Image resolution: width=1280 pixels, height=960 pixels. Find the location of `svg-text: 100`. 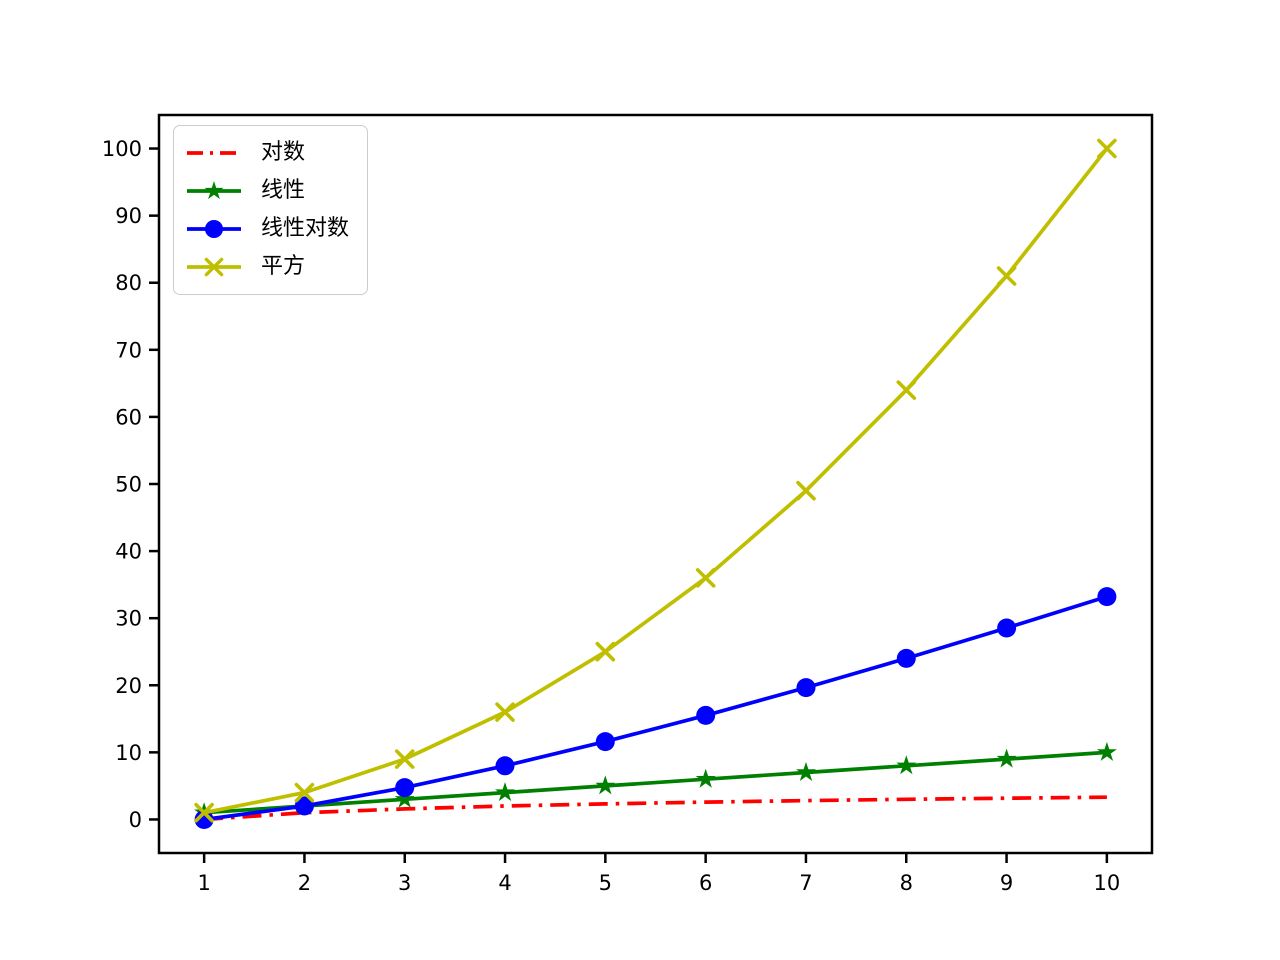

svg-text: 100 is located at coordinates (122, 149).